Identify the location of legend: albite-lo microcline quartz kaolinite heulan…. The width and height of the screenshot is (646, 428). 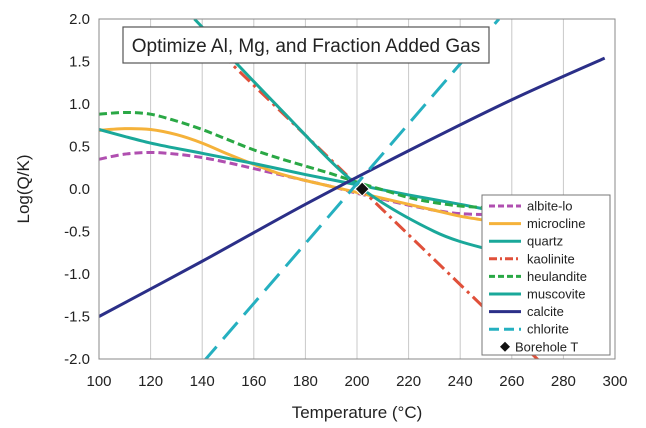
(546, 275).